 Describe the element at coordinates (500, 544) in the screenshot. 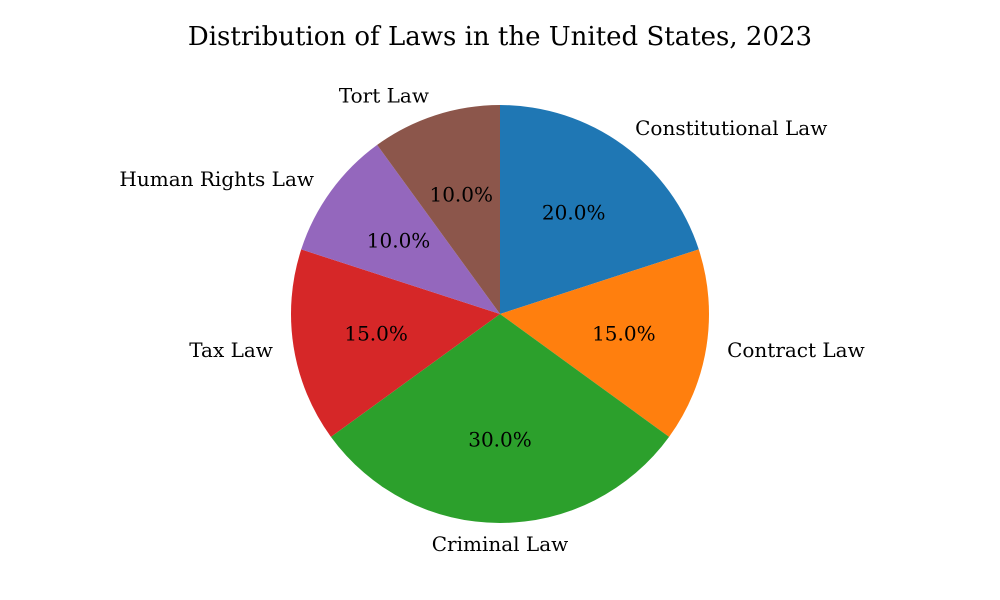

I see `slice-label-criminal-law: Criminal Law` at that location.